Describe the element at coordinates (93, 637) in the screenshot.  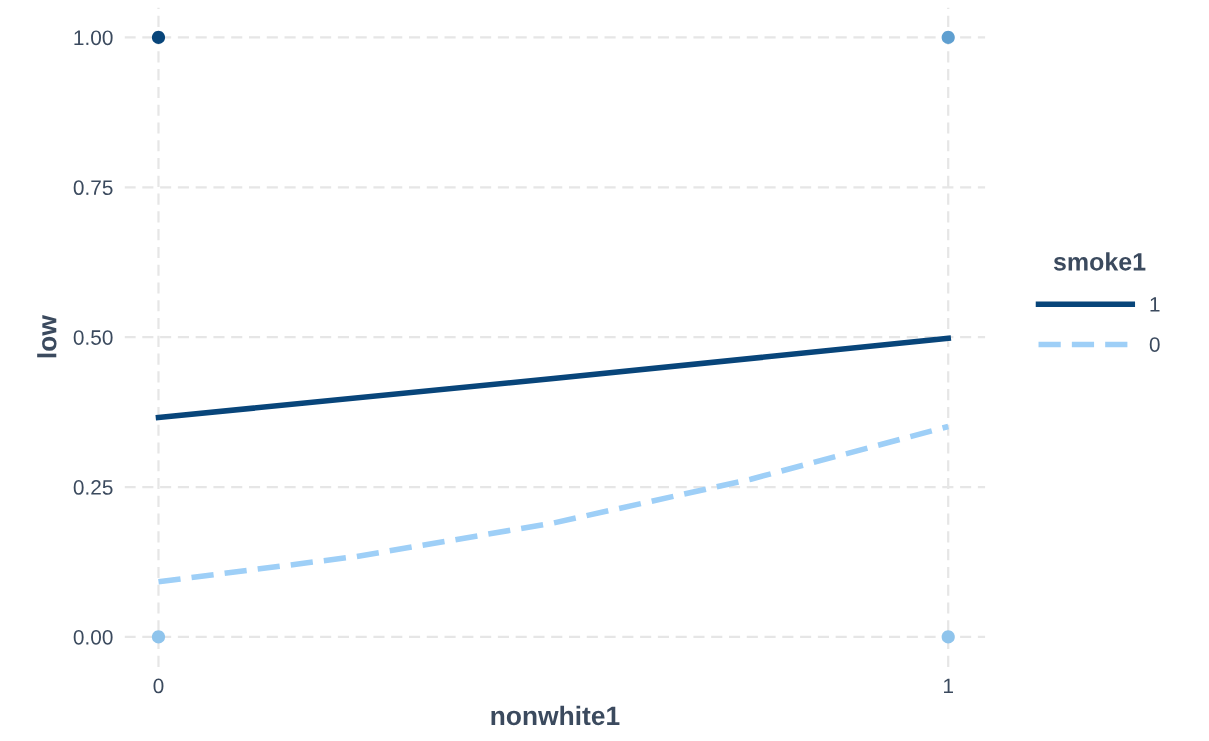
I see `y-tick-label: 0.00` at that location.